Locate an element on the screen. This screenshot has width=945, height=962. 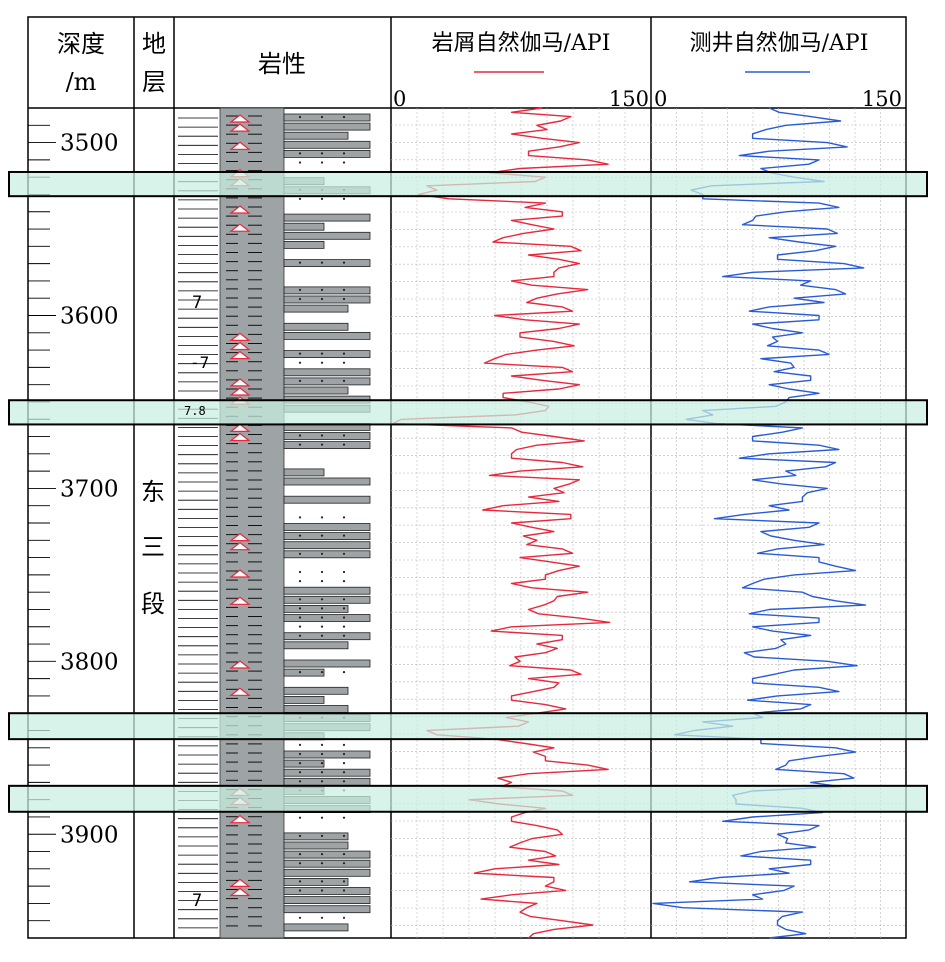
depth-header-line2: /m is located at coordinates (81, 82).